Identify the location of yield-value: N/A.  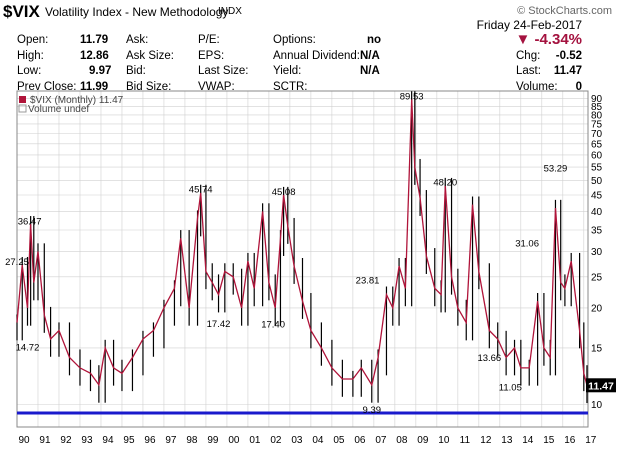
(370, 71).